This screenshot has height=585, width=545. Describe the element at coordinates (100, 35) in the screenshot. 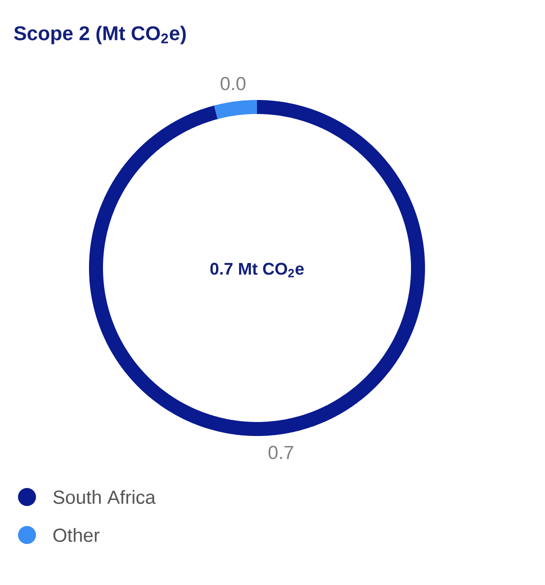

I see `chart-title: Scope 2 (Mt CO$_{2}$e)` at that location.